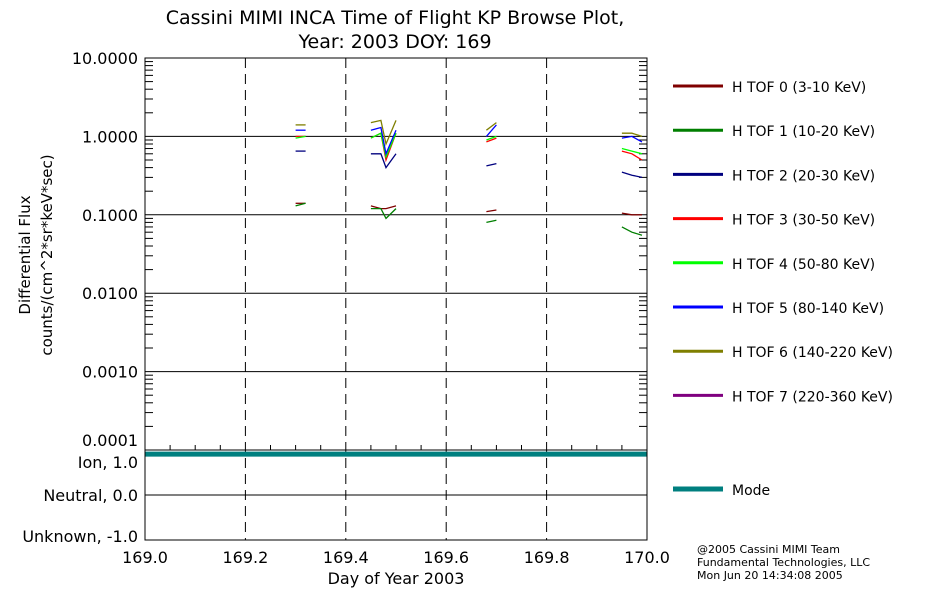  What do you see at coordinates (768, 549) in the screenshot?
I see `credit-line: @2005 Cassini MIMI Team` at bounding box center [768, 549].